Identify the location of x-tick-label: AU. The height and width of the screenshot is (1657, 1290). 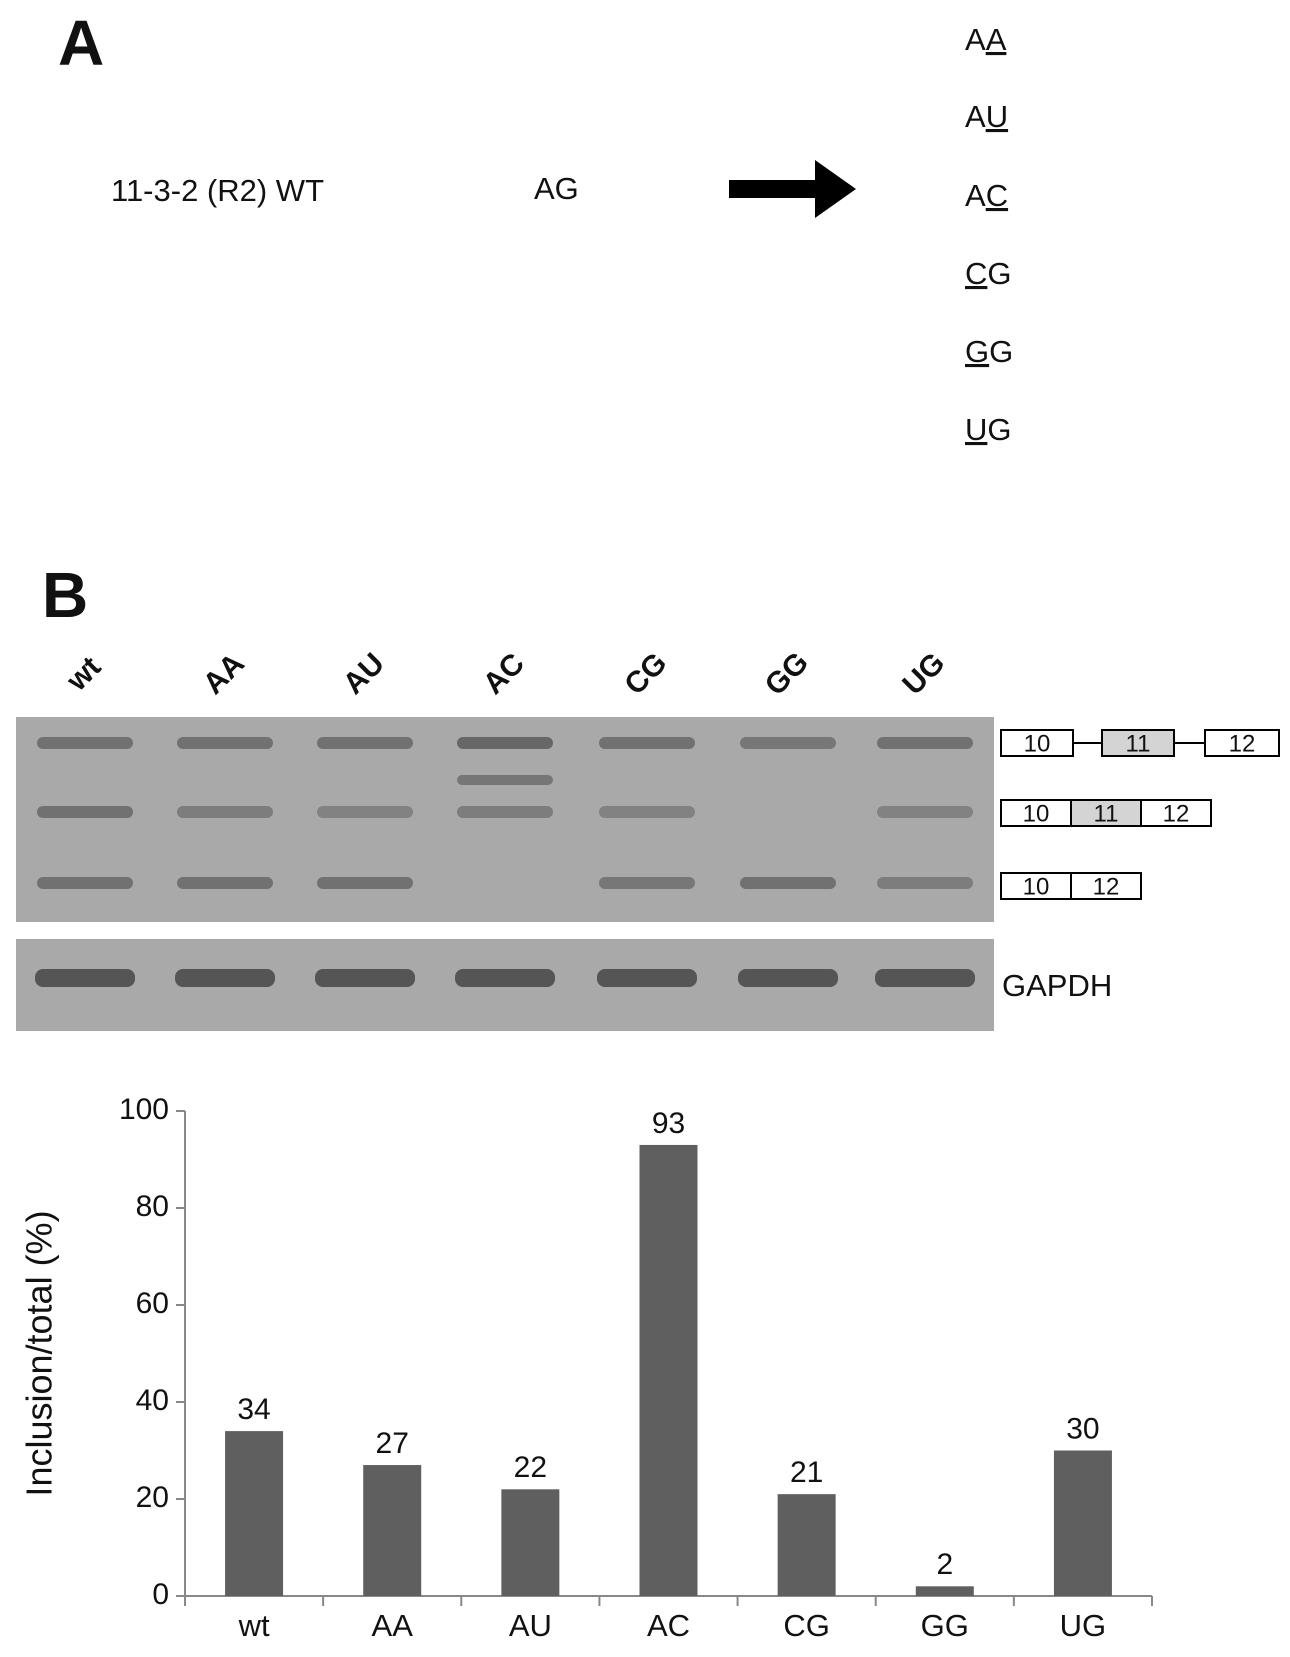
(530, 1625).